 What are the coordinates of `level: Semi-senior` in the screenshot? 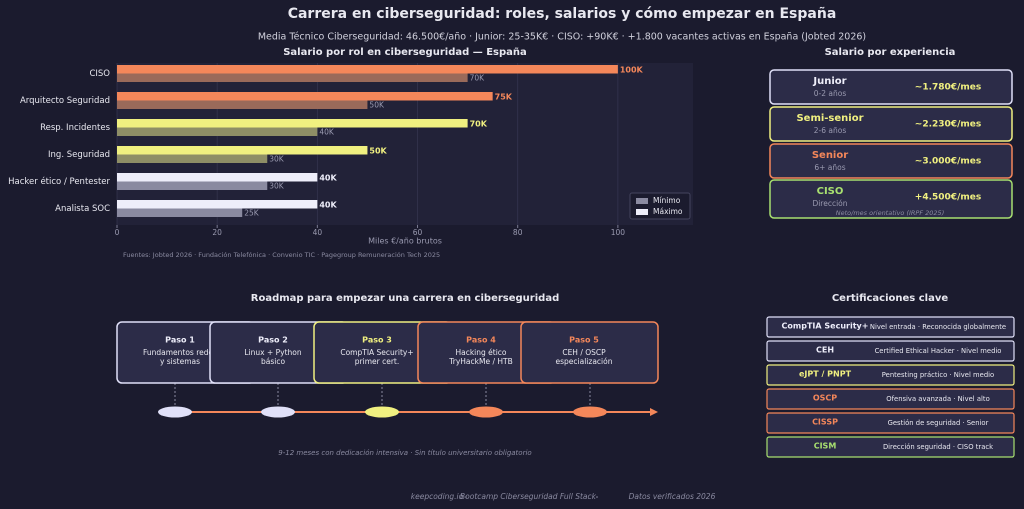 It's located at (829, 118).